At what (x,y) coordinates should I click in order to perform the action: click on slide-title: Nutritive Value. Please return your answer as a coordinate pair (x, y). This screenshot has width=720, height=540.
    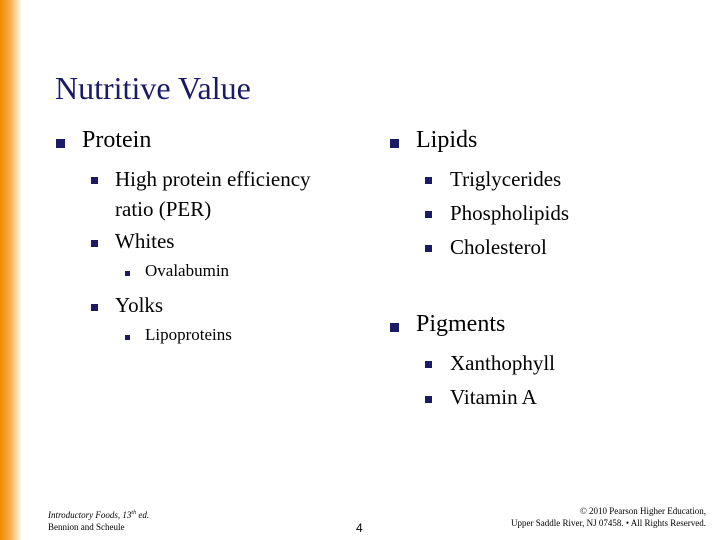
    Looking at the image, I should click on (153, 88).